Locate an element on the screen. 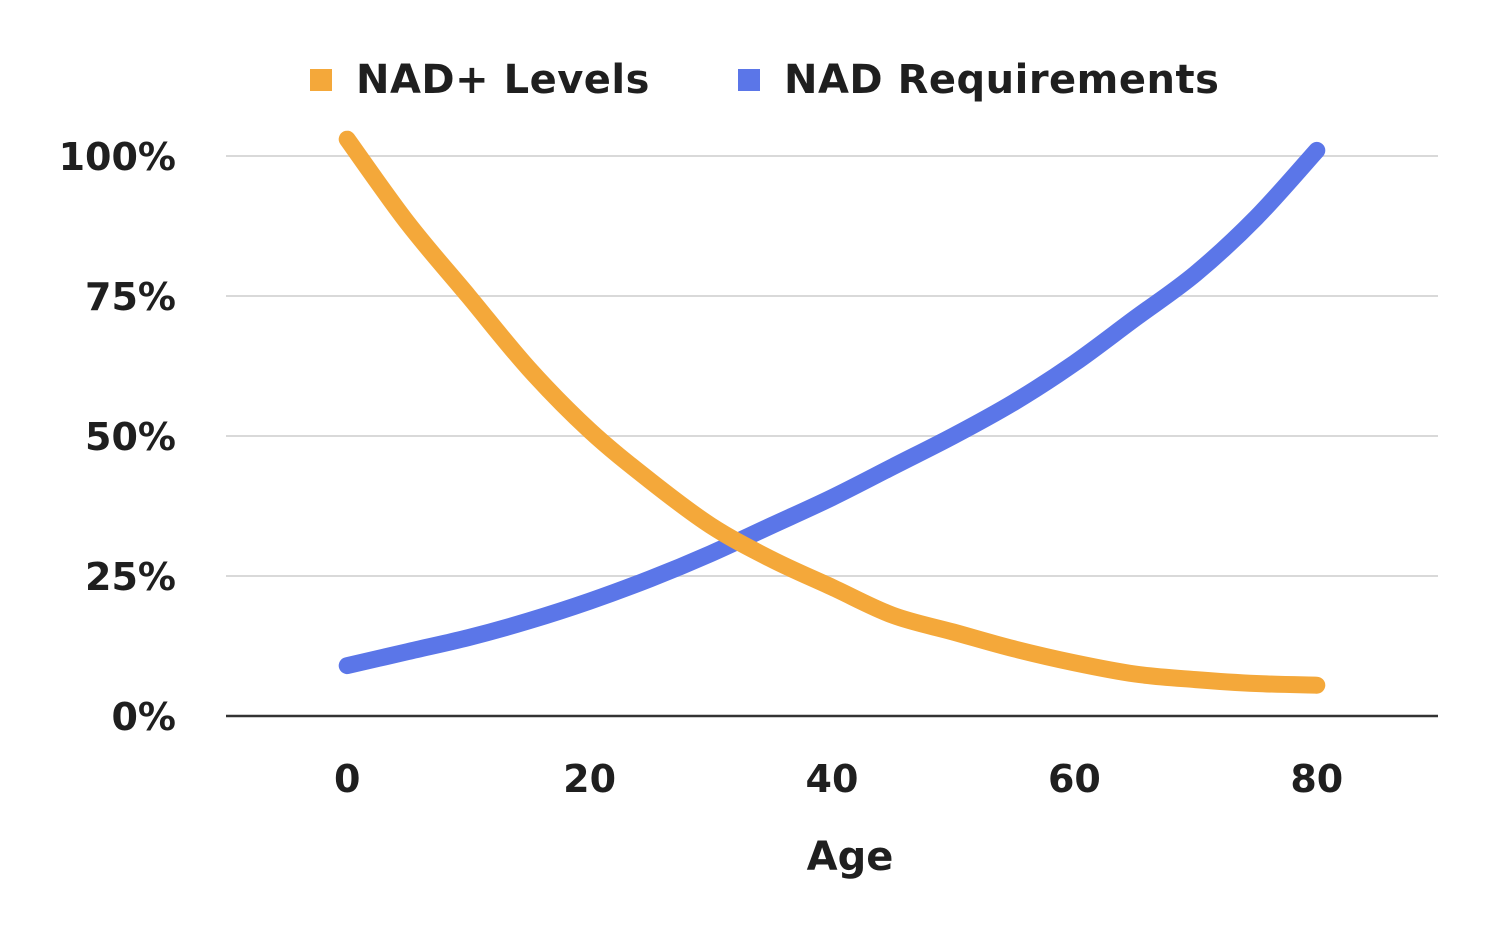 The image size is (1500, 941). x-tick-label: 20 is located at coordinates (589, 779).